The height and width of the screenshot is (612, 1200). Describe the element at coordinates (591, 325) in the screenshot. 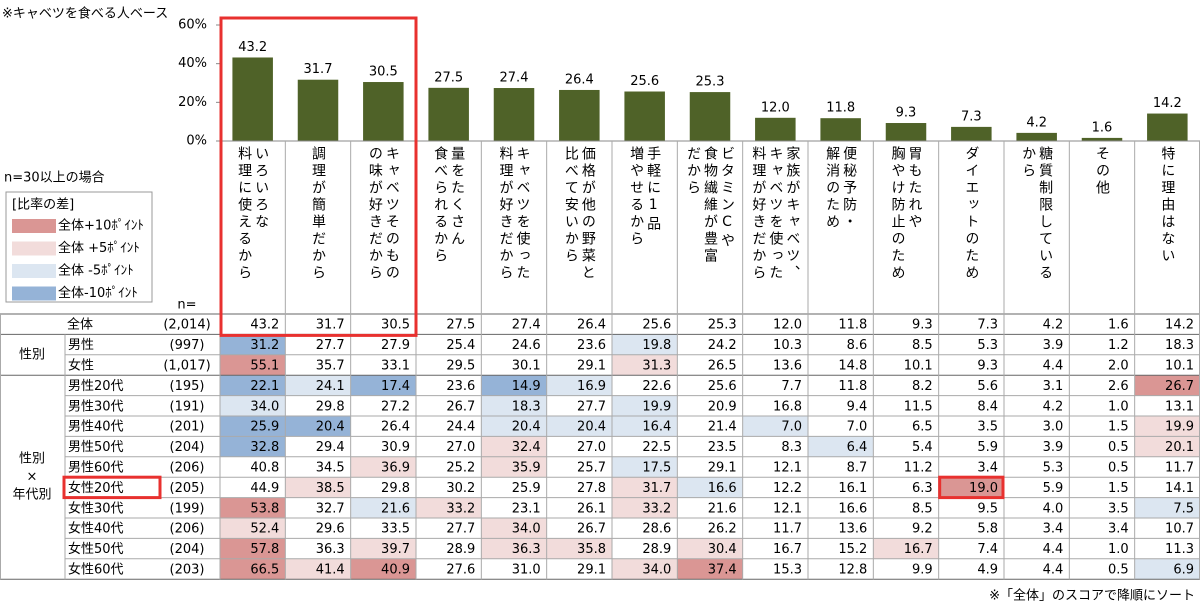

I see `cell-value: 26.4` at that location.